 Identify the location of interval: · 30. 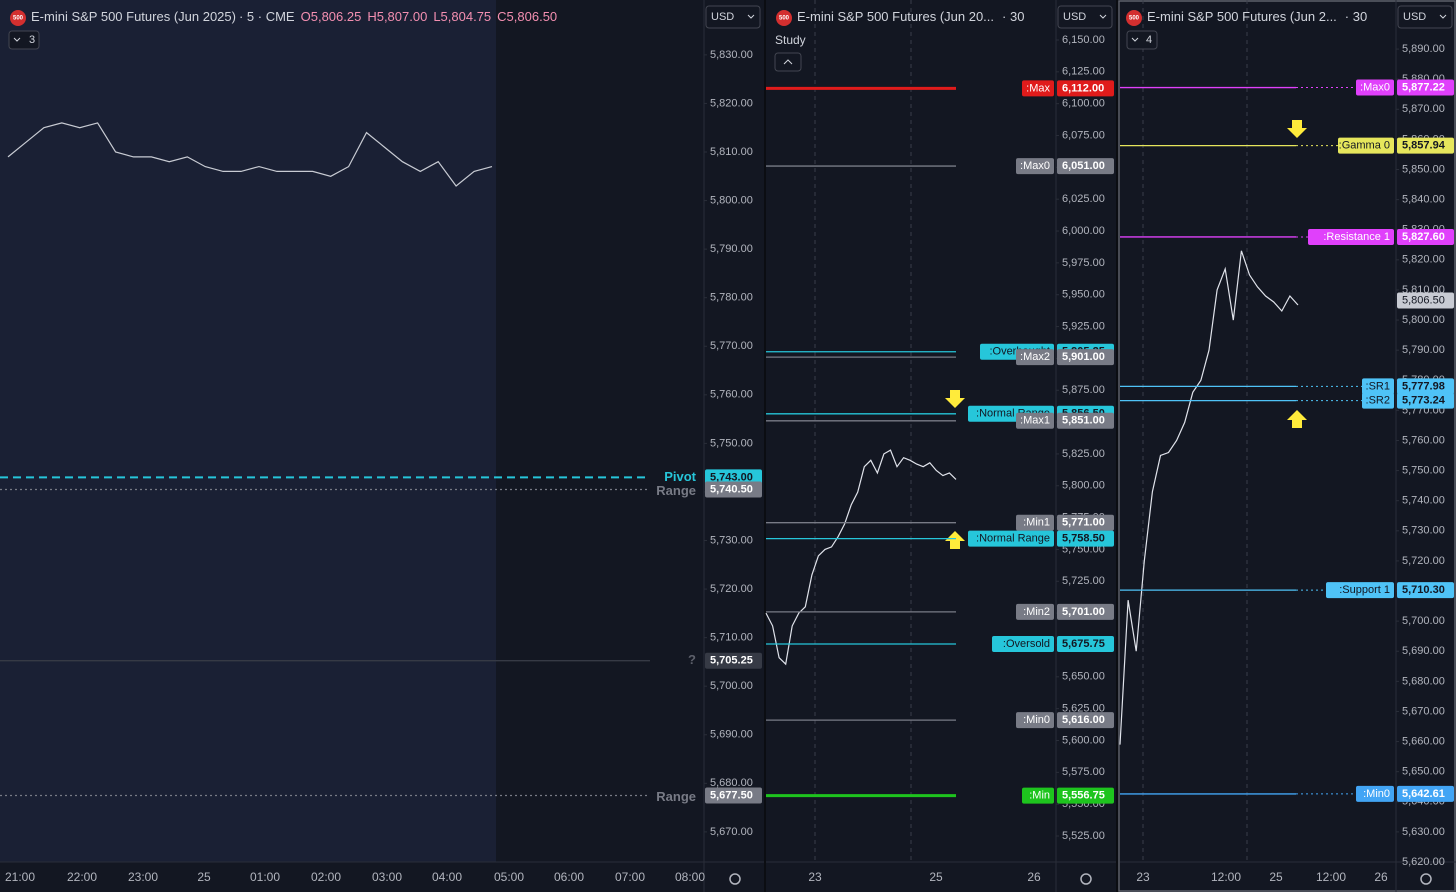
(1013, 16).